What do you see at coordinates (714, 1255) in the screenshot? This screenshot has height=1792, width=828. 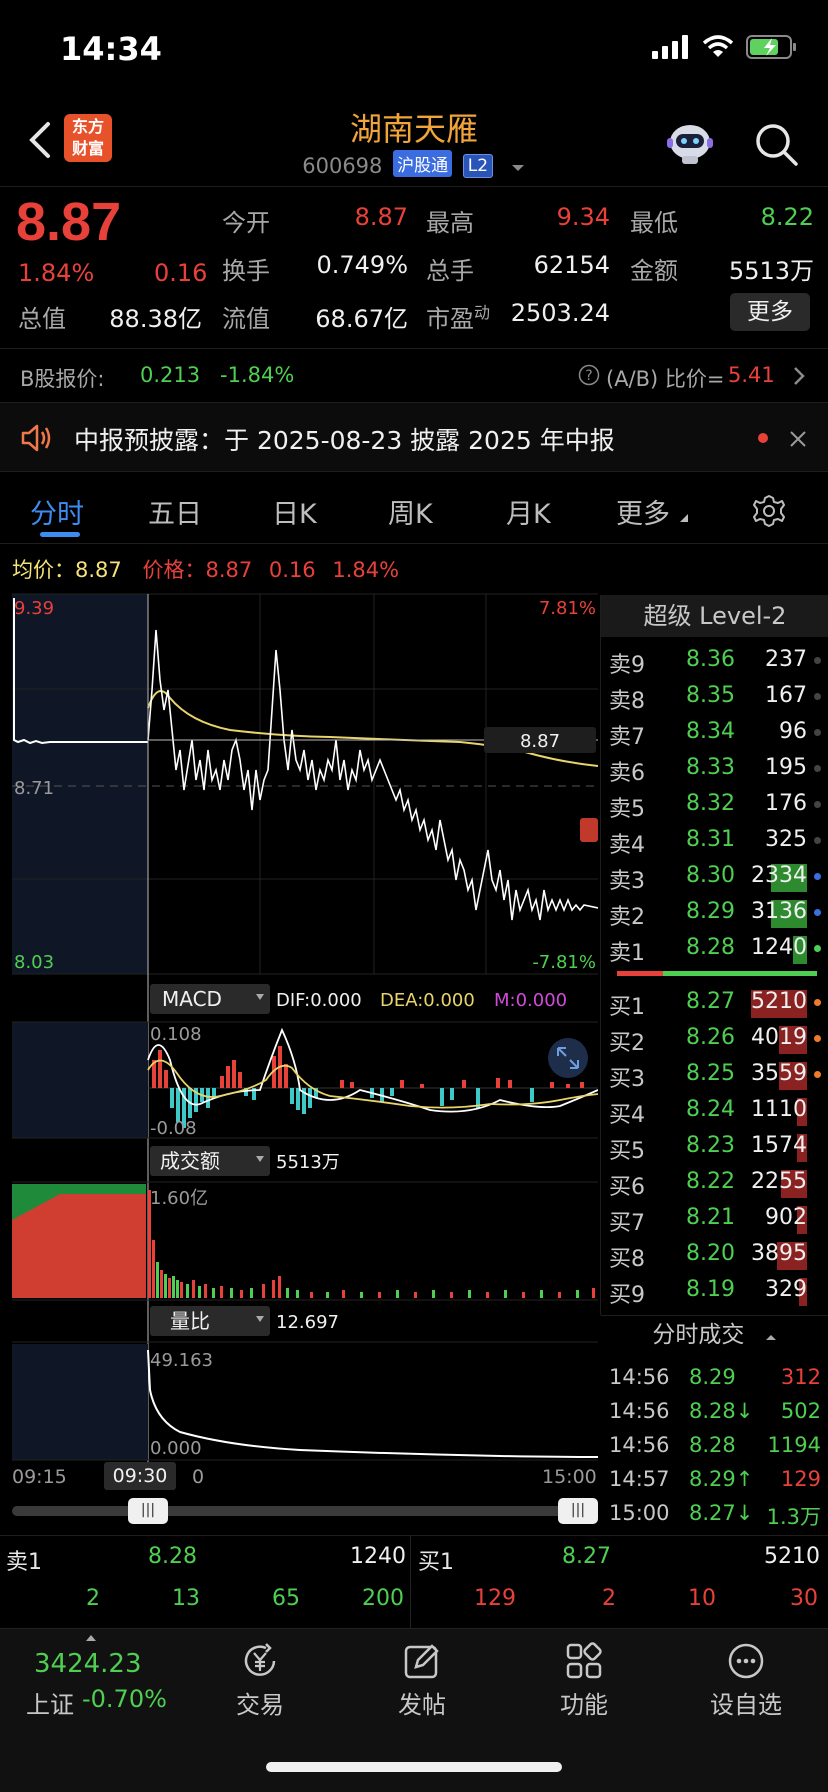 I see `bid-row: 买8 8.20 3895` at bounding box center [714, 1255].